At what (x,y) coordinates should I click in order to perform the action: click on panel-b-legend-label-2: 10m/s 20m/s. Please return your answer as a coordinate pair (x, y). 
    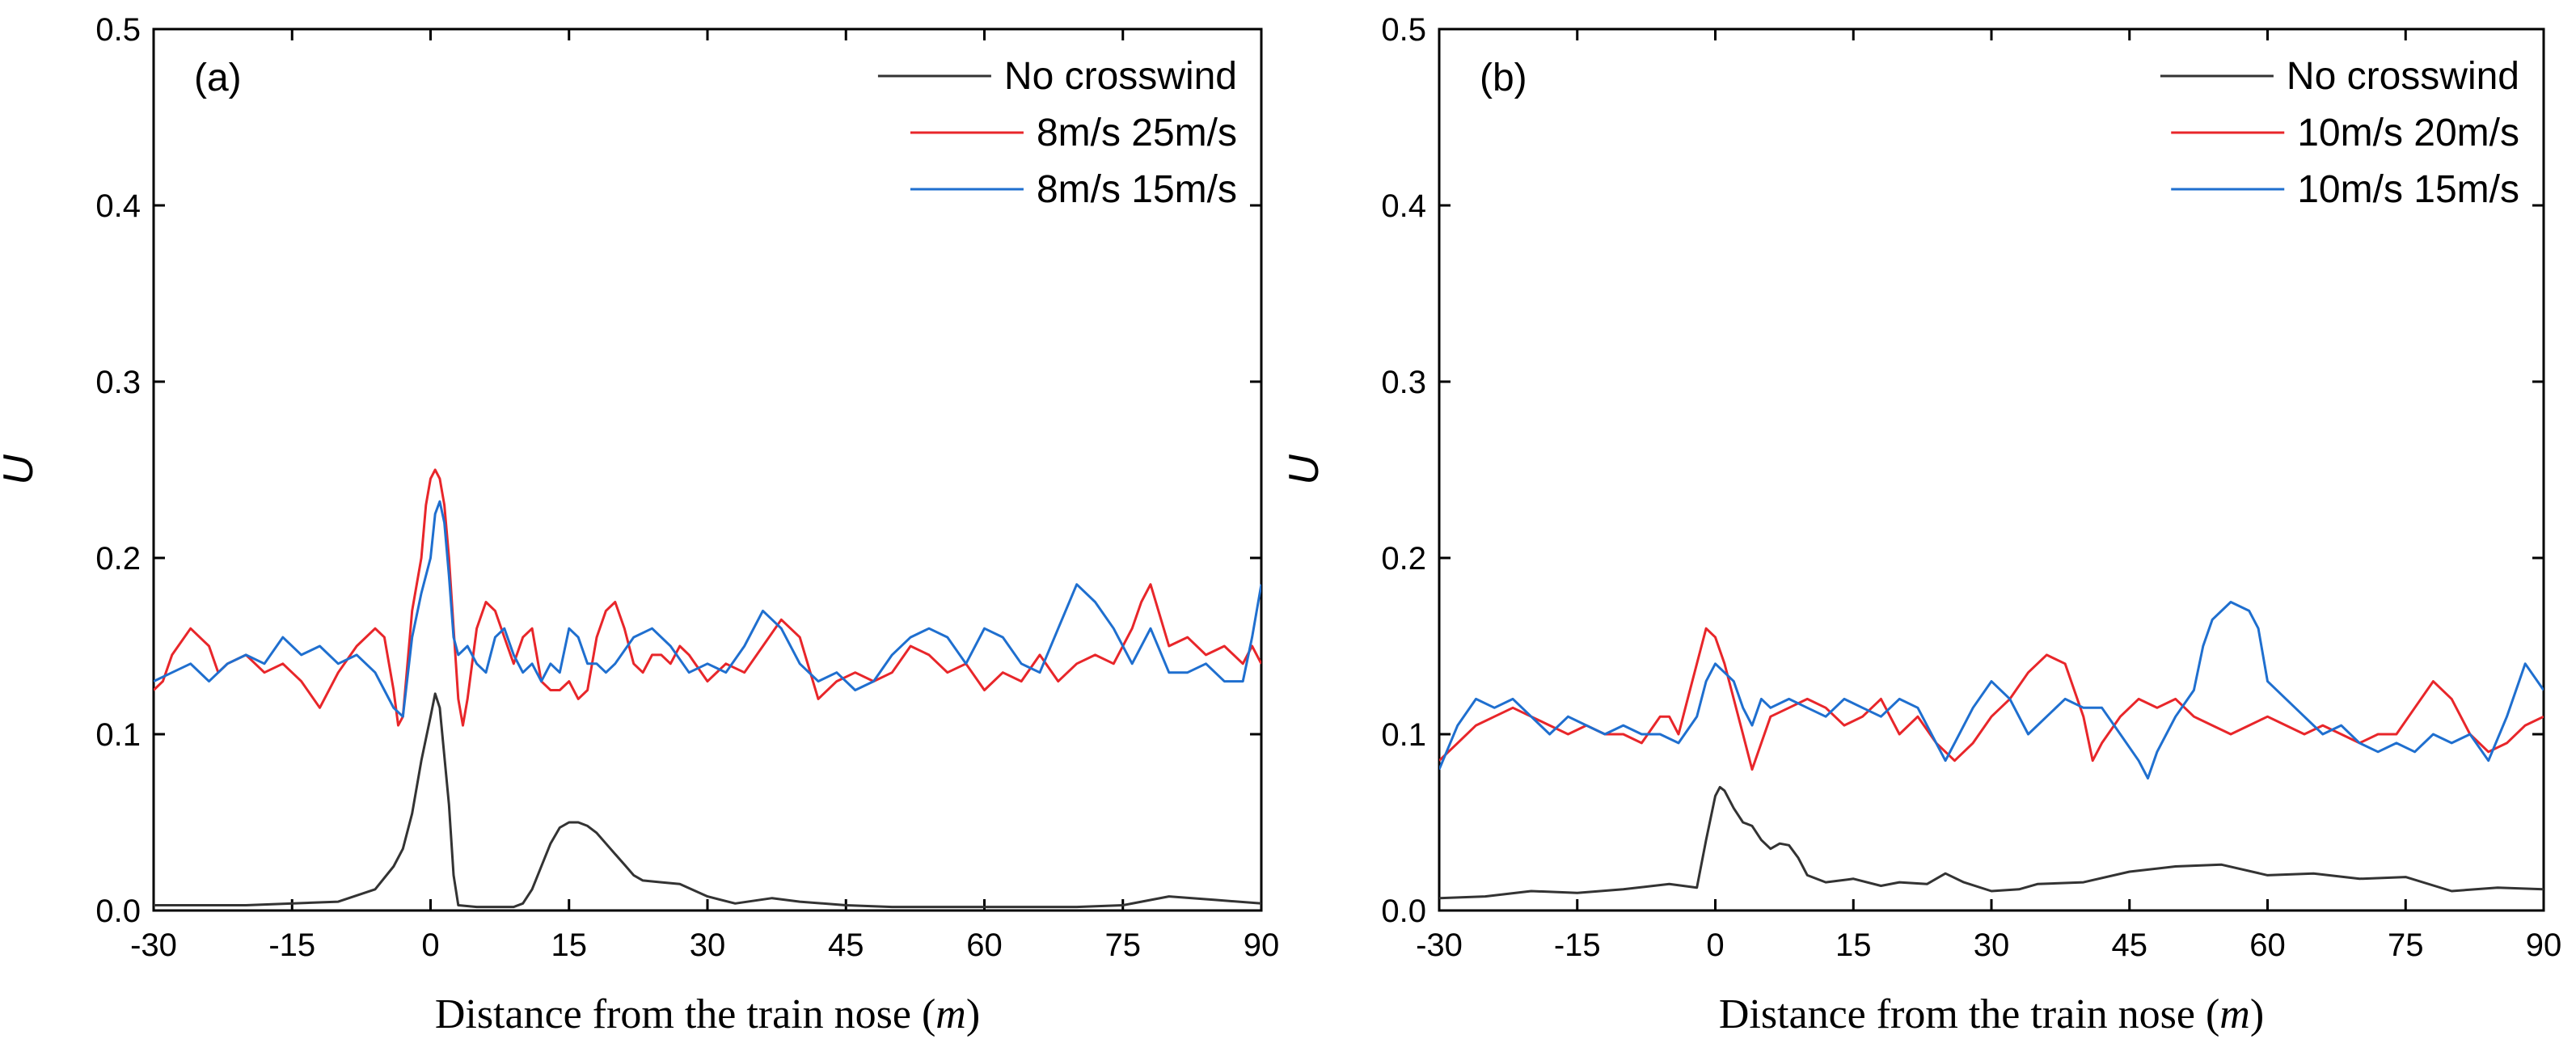
    Looking at the image, I should click on (2408, 133).